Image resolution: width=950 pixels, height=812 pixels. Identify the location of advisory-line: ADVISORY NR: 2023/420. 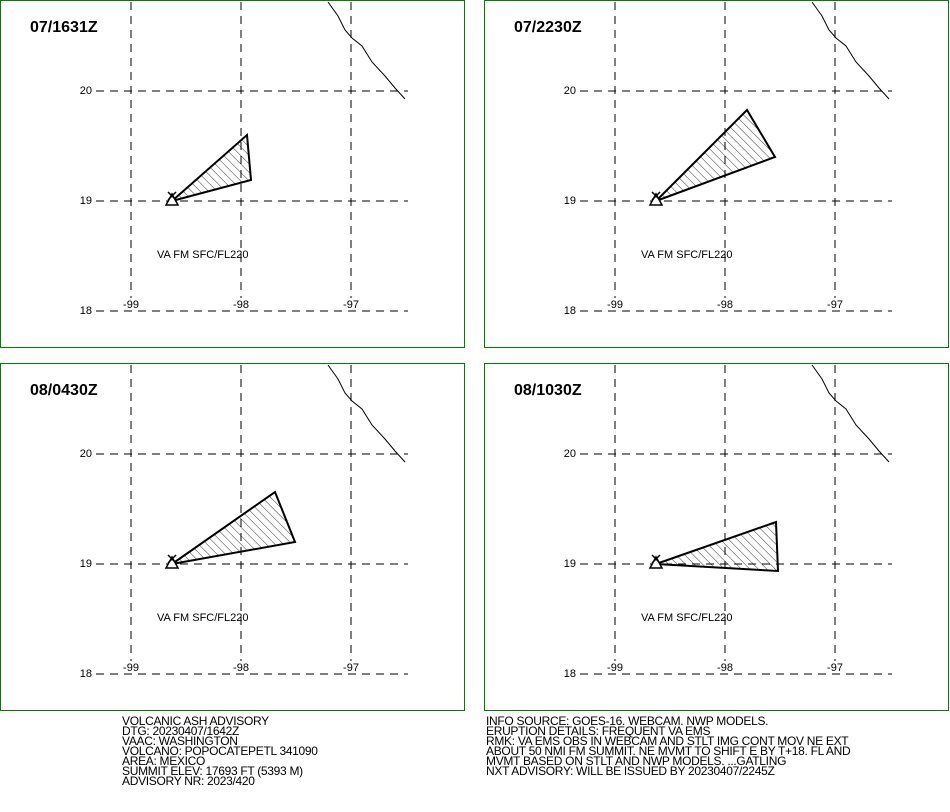
(188, 781).